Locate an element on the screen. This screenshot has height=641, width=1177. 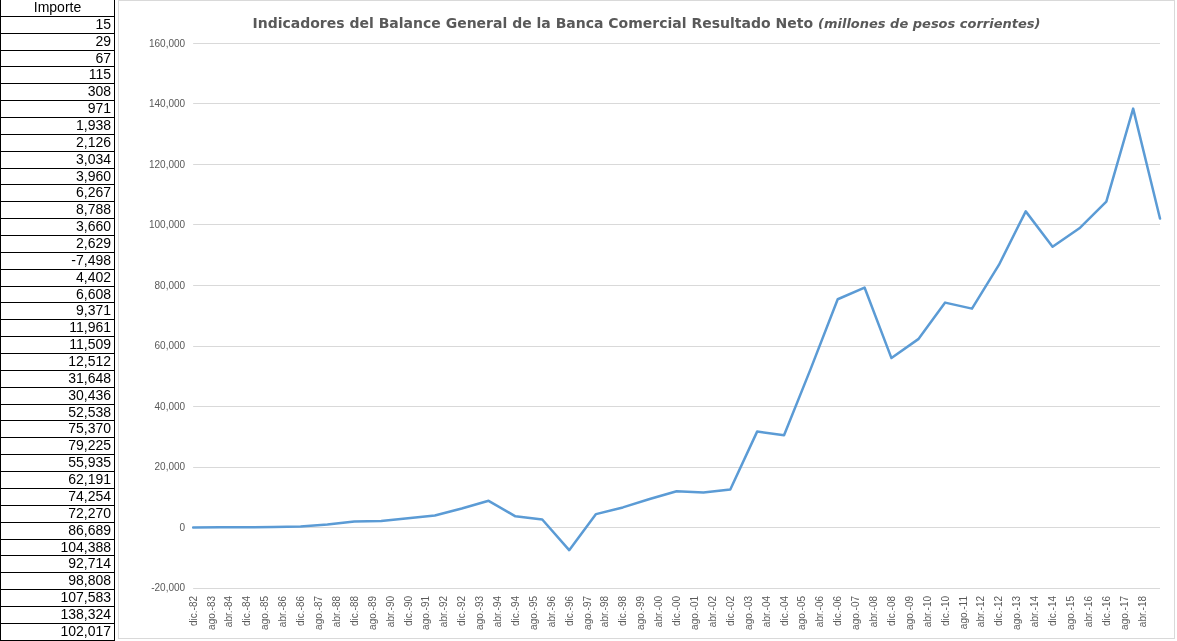
x-tick-label: ago.-95 is located at coordinates (533, 612).